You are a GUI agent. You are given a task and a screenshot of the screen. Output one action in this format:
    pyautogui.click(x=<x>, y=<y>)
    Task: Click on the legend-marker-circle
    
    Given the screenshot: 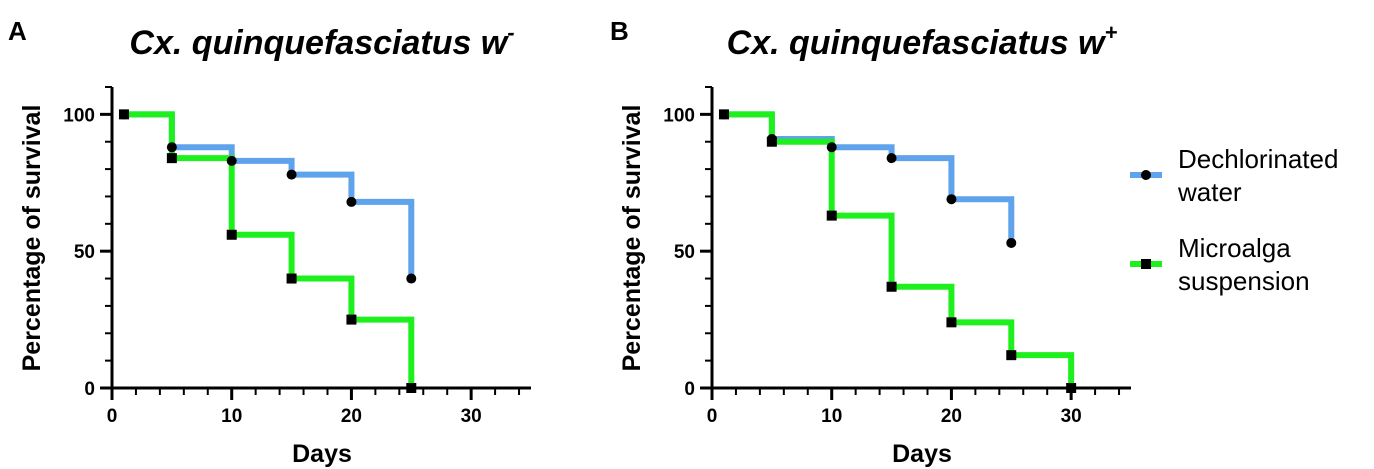 What is the action you would take?
    pyautogui.click(x=1146, y=175)
    